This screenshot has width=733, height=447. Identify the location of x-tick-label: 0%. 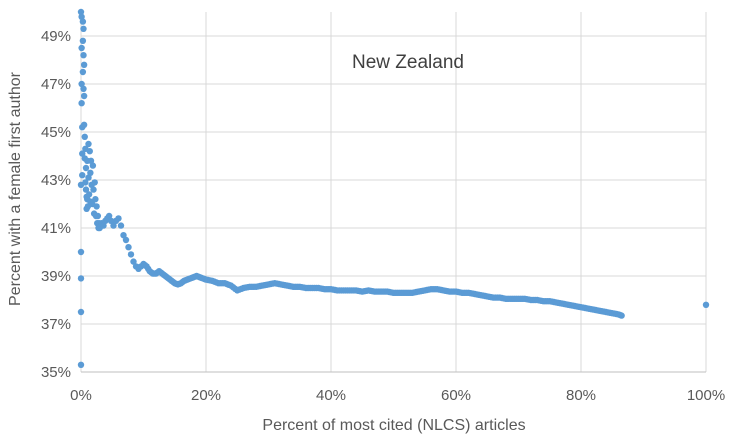
(81, 395).